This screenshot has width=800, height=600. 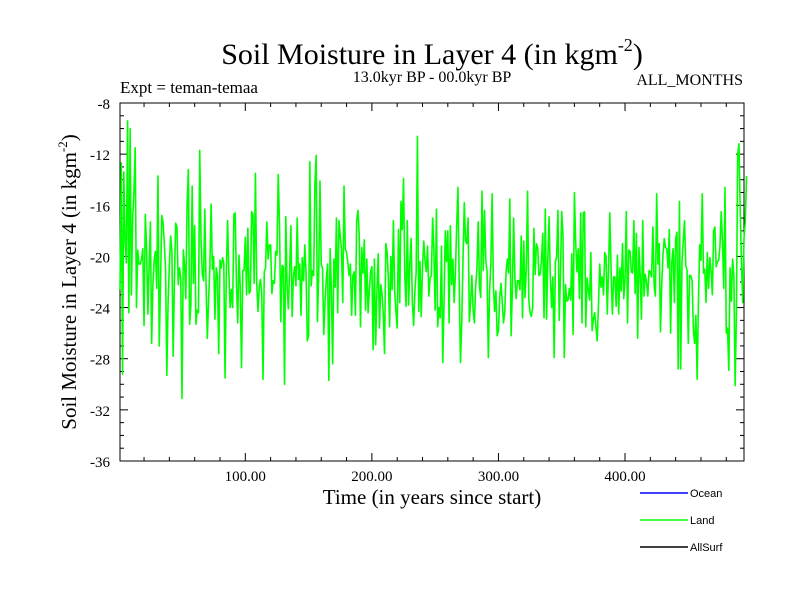 I want to click on experiment-label: Expt = teman-temaa, so click(x=189, y=87).